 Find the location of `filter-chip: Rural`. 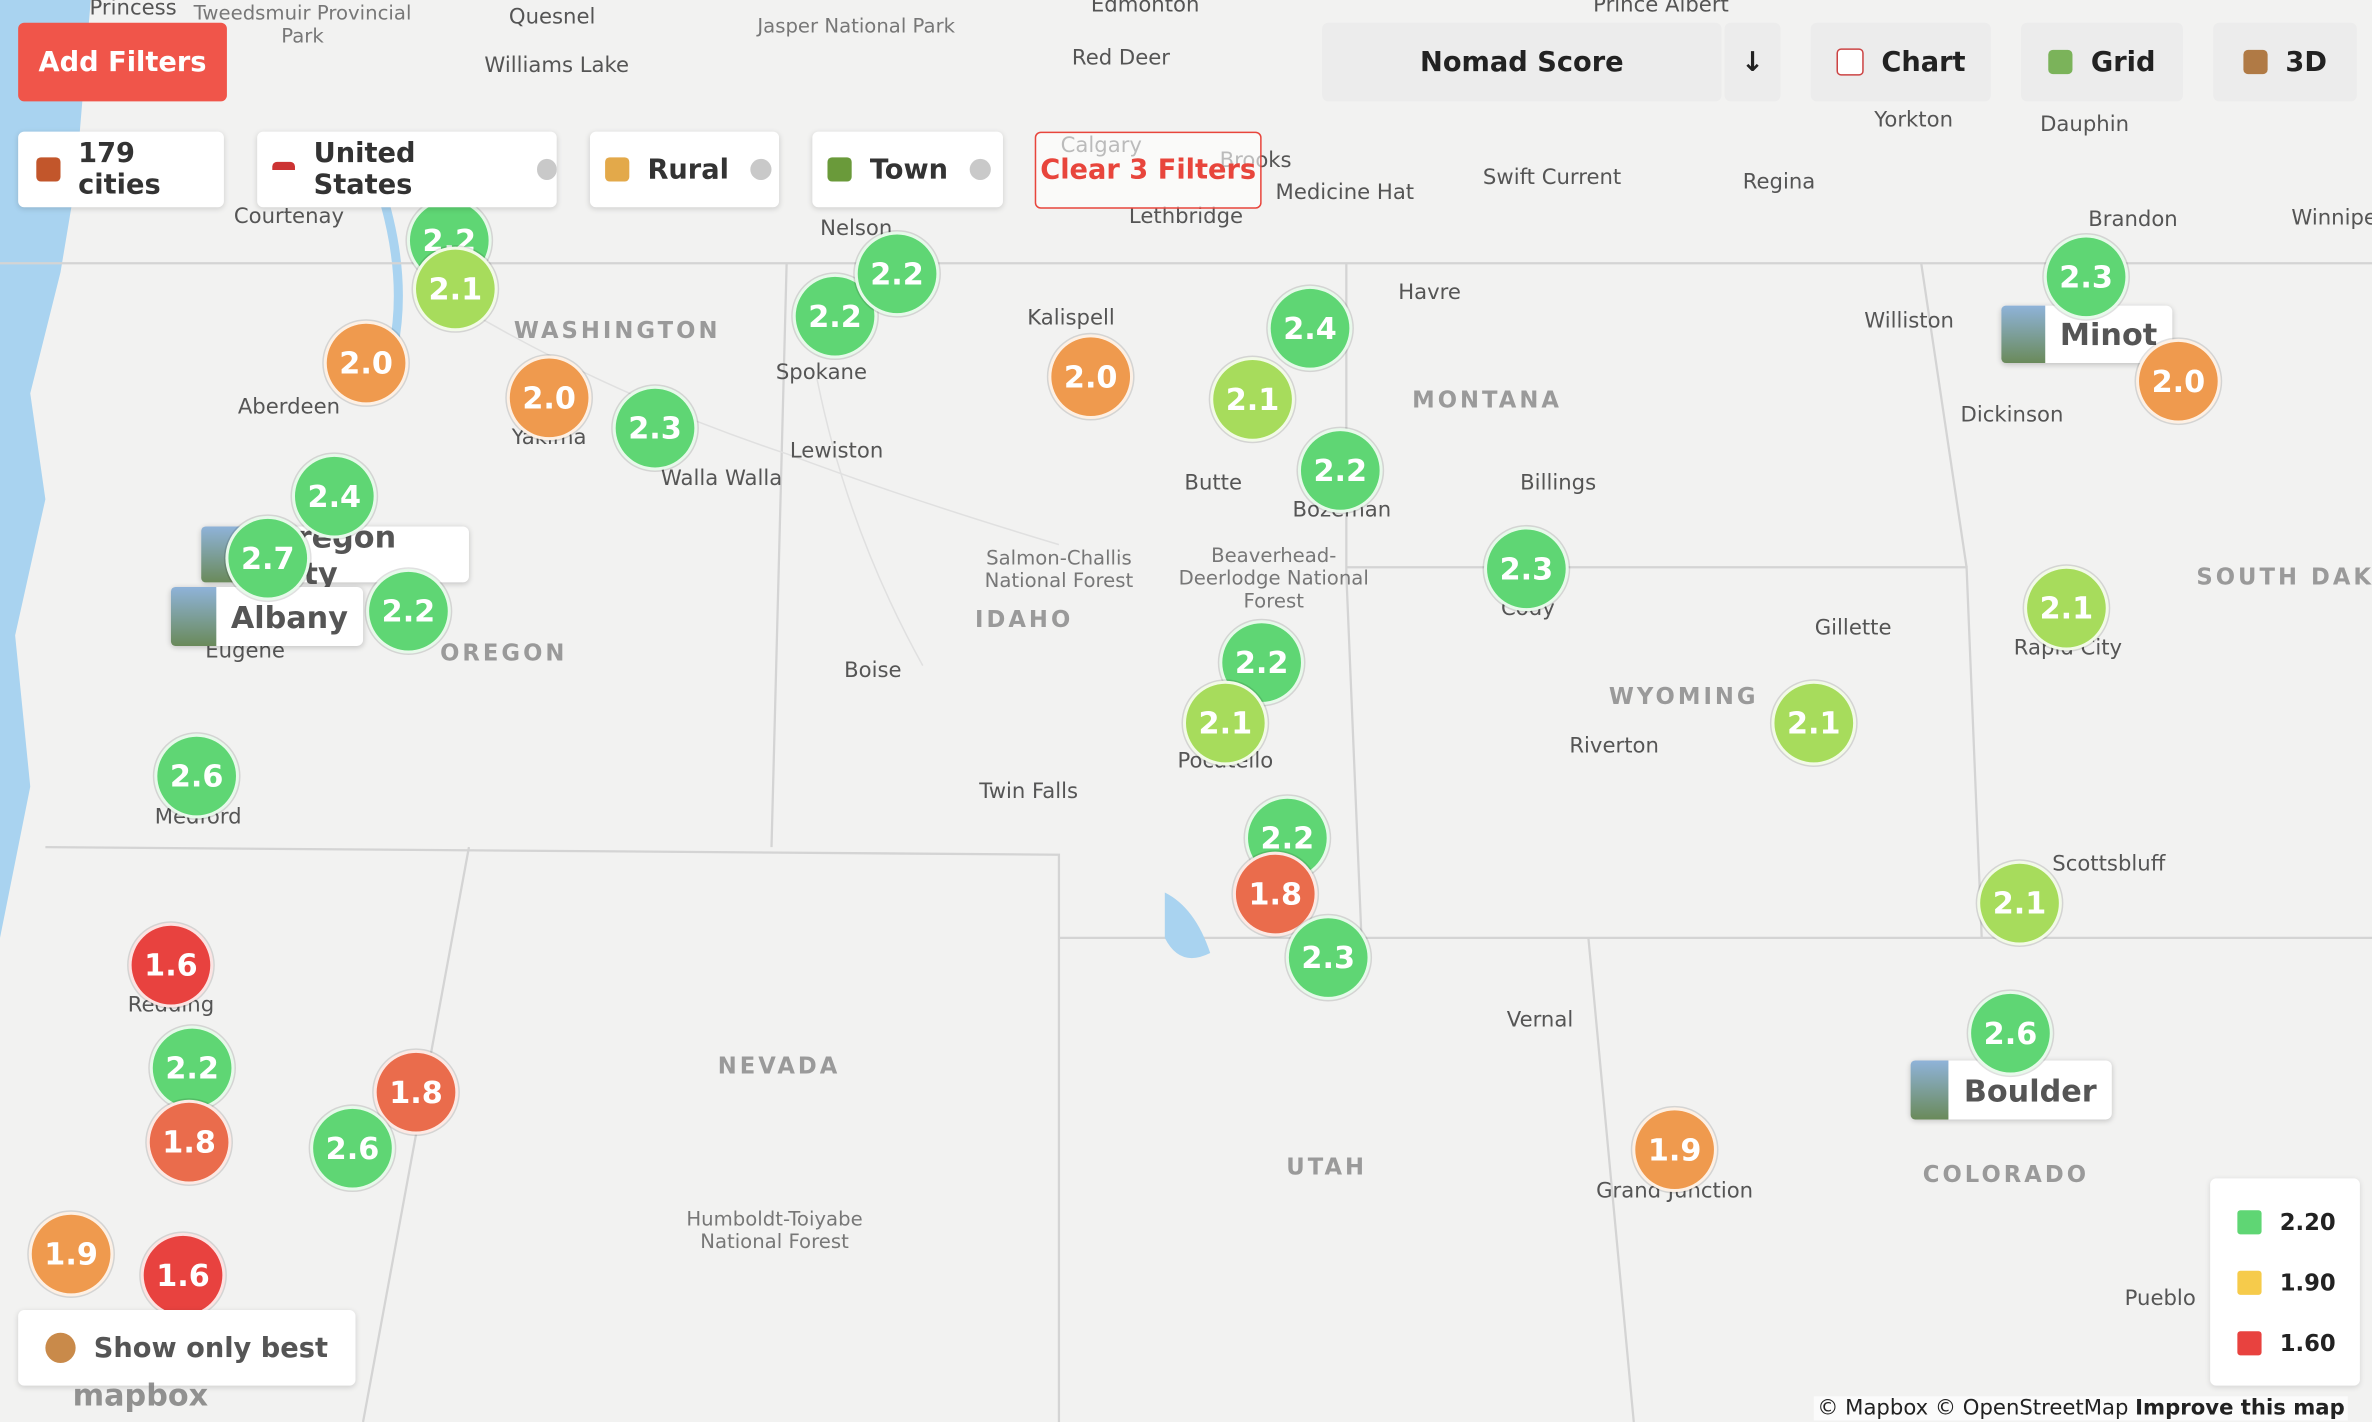

filter-chip: Rural is located at coordinates (684, 169).